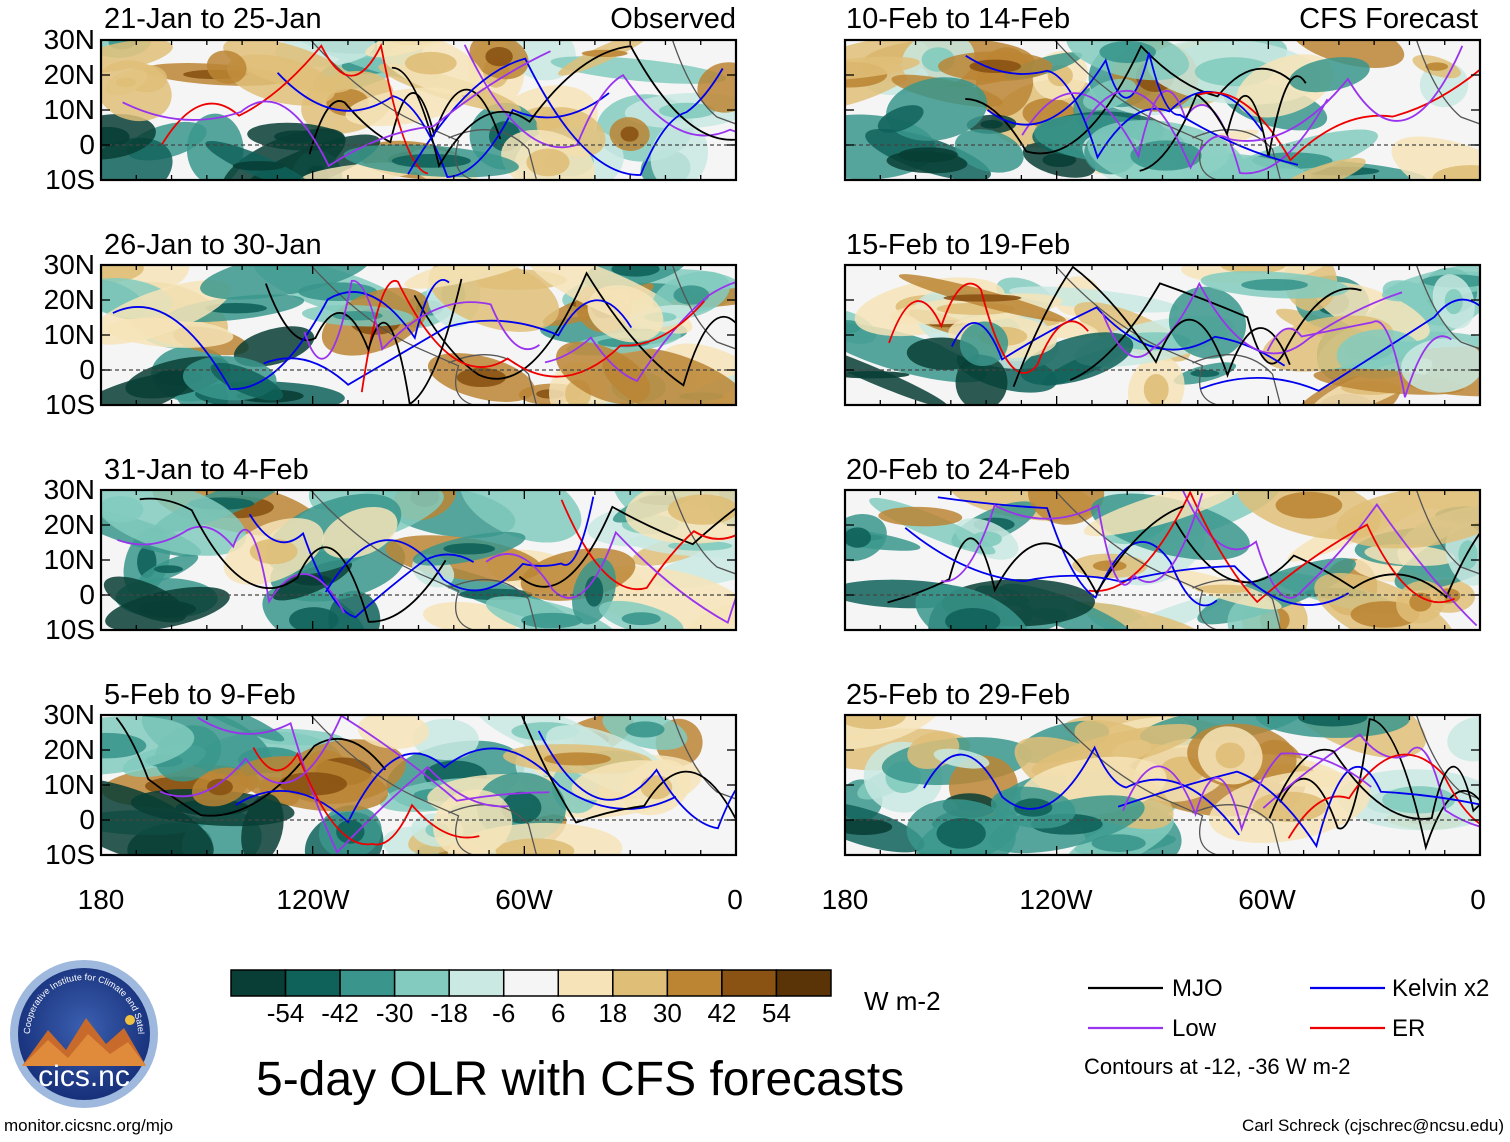 This screenshot has width=1510, height=1142. I want to click on colorbar-tick-6: 18, so click(613, 1013).